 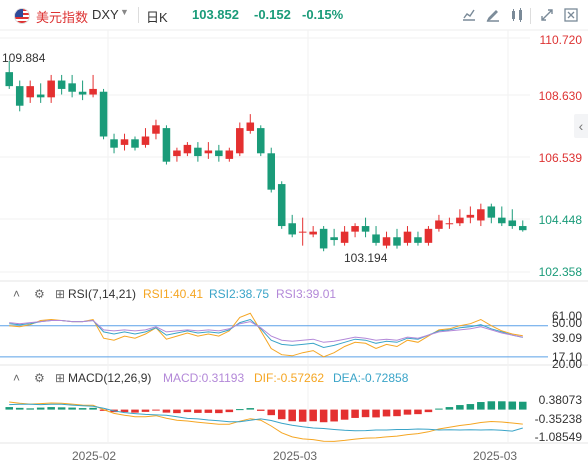 What do you see at coordinates (17, 378) in the screenshot?
I see `macd-collapse-icon: ˄` at bounding box center [17, 378].